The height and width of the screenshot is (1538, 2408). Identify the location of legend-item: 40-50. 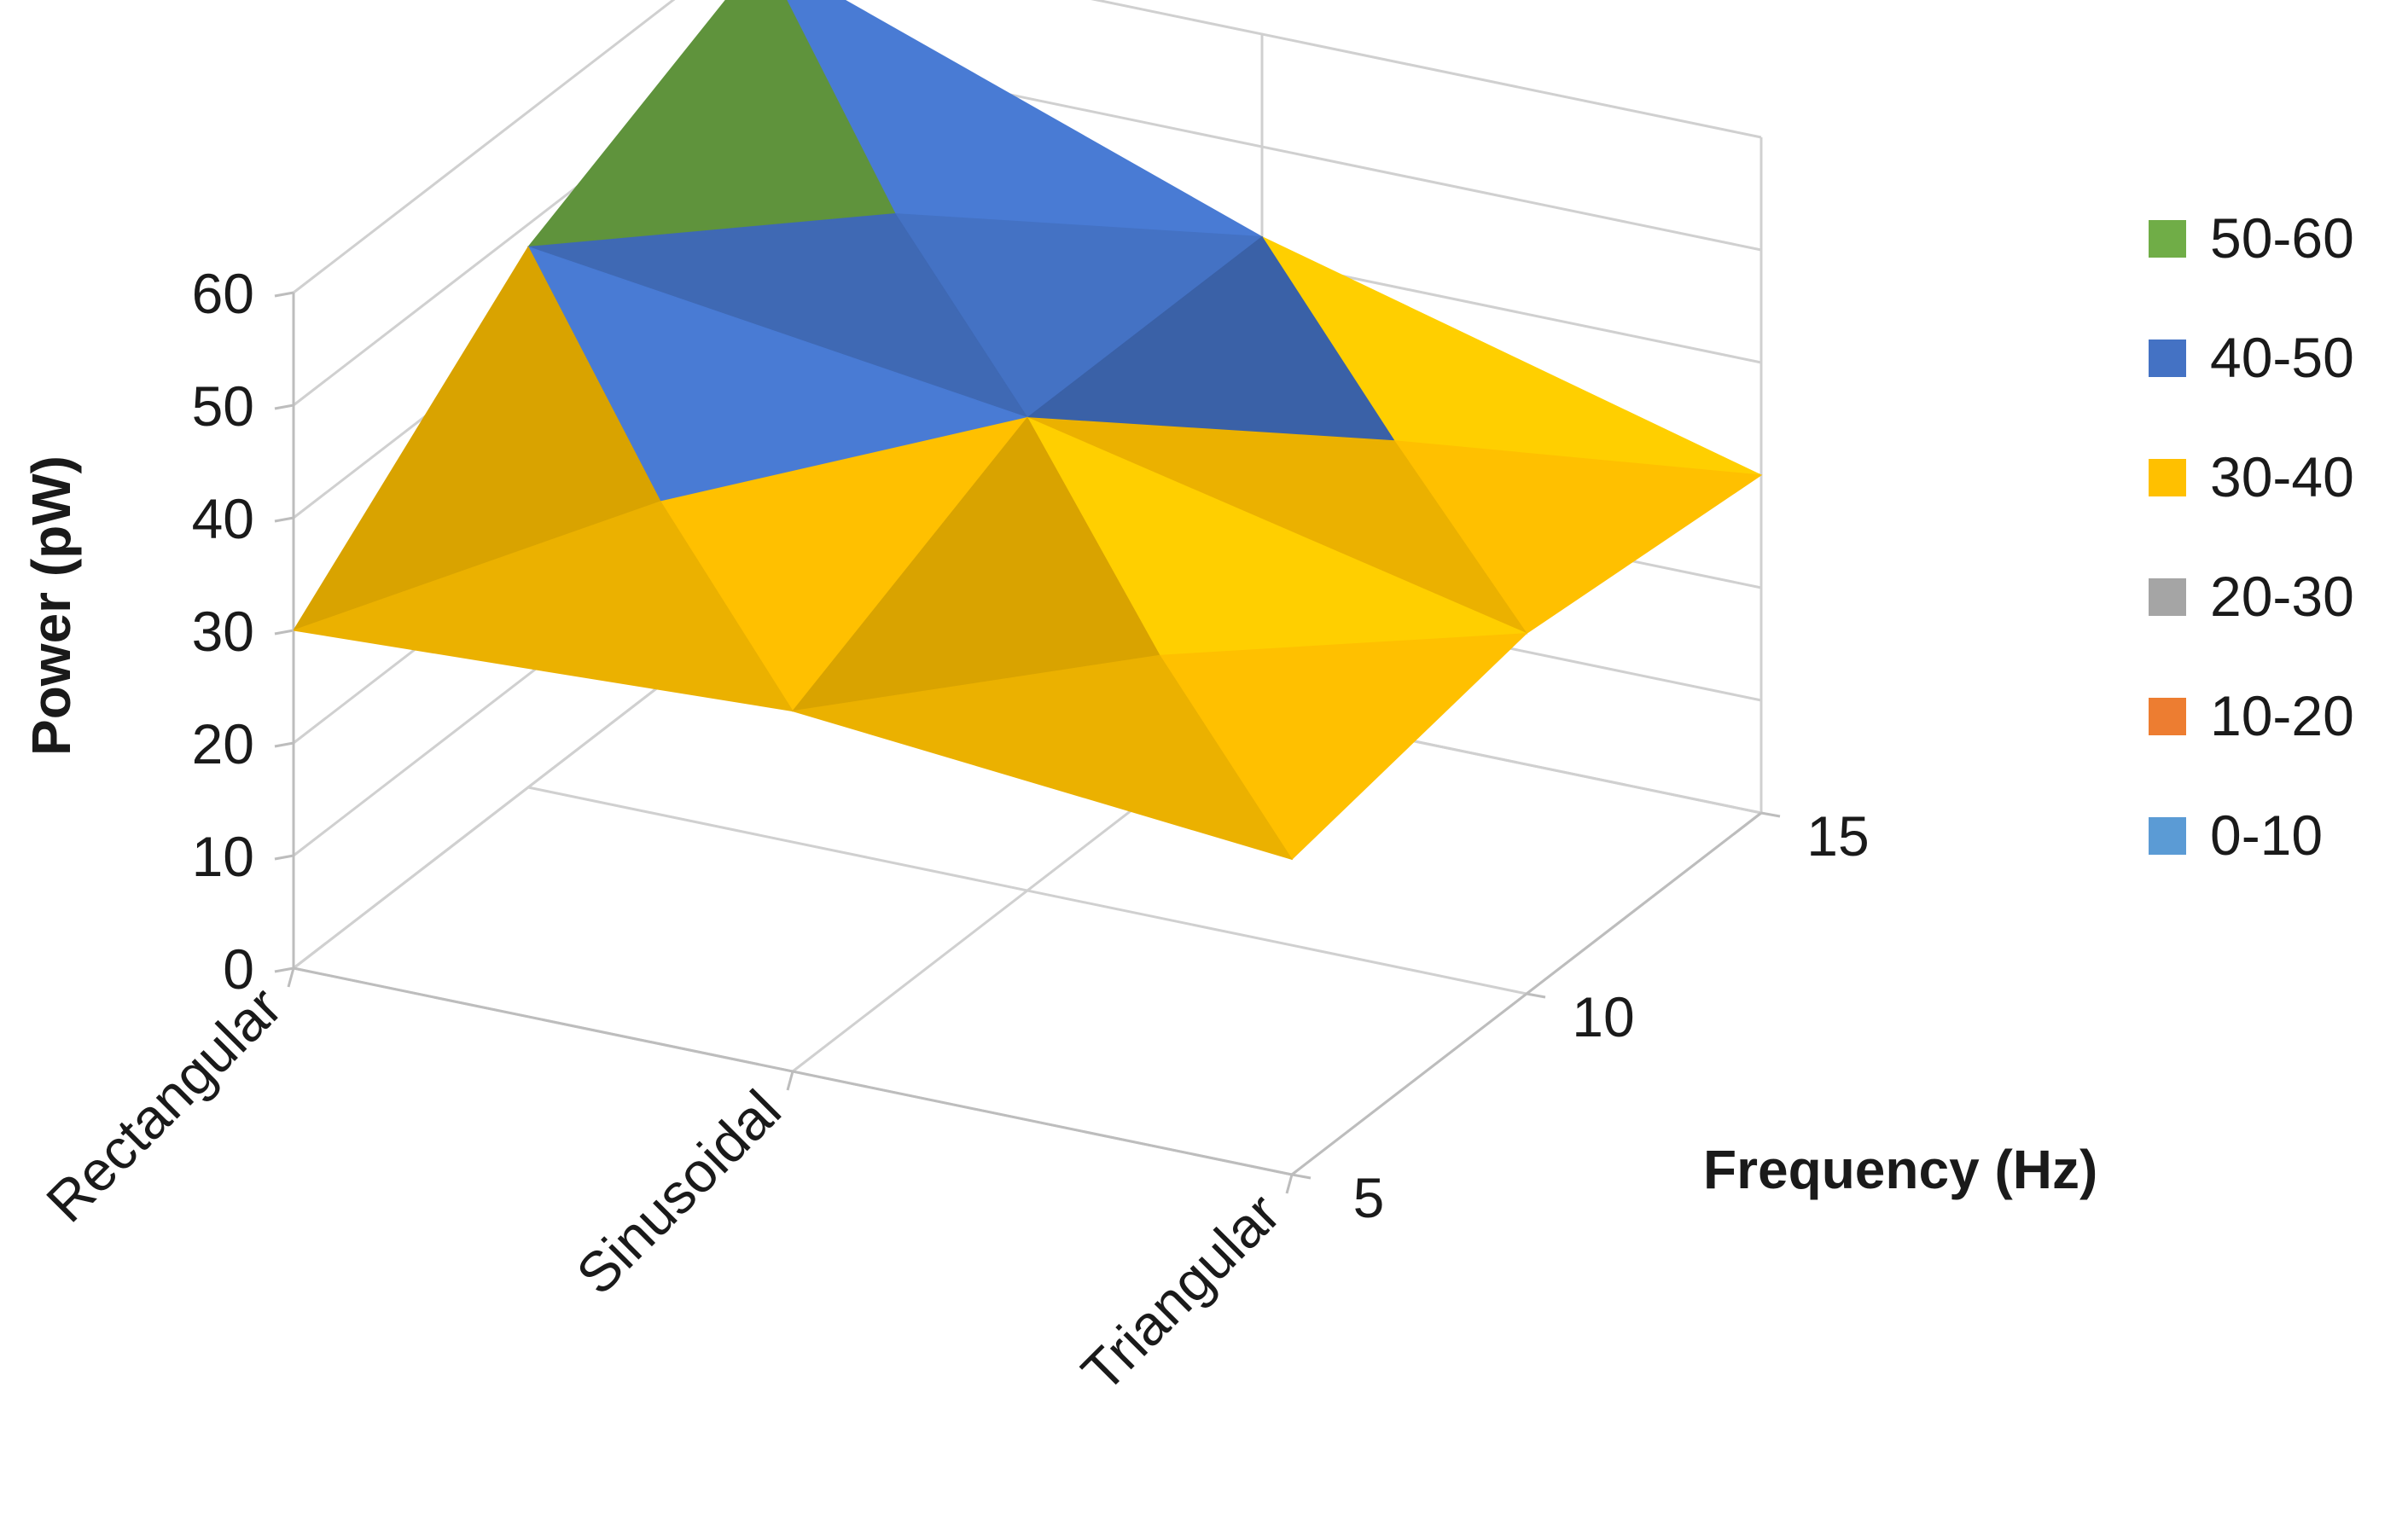
(2251, 358).